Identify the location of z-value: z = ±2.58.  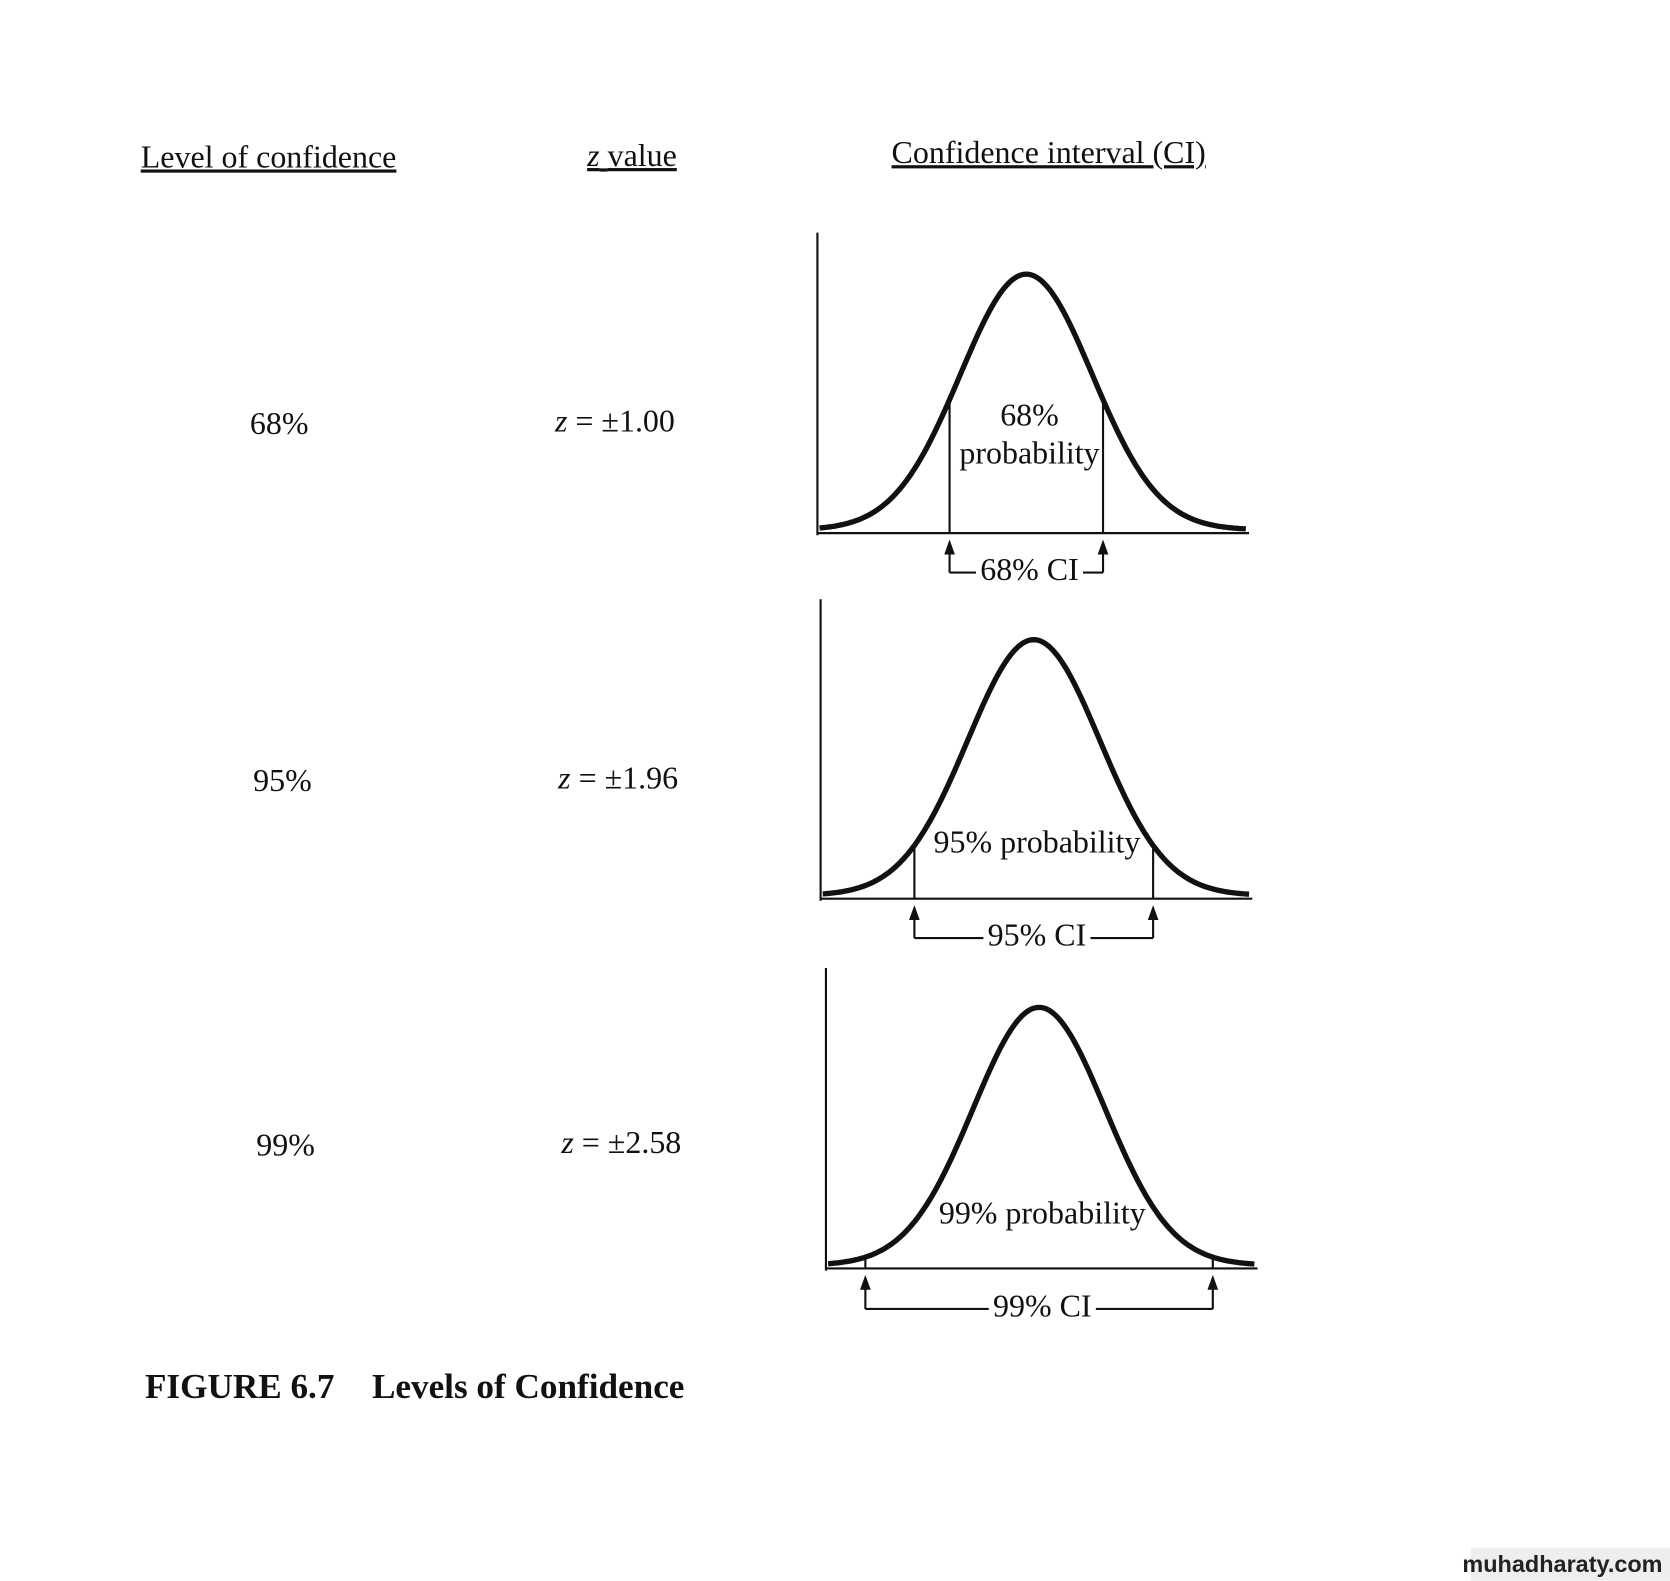
(620, 1142).